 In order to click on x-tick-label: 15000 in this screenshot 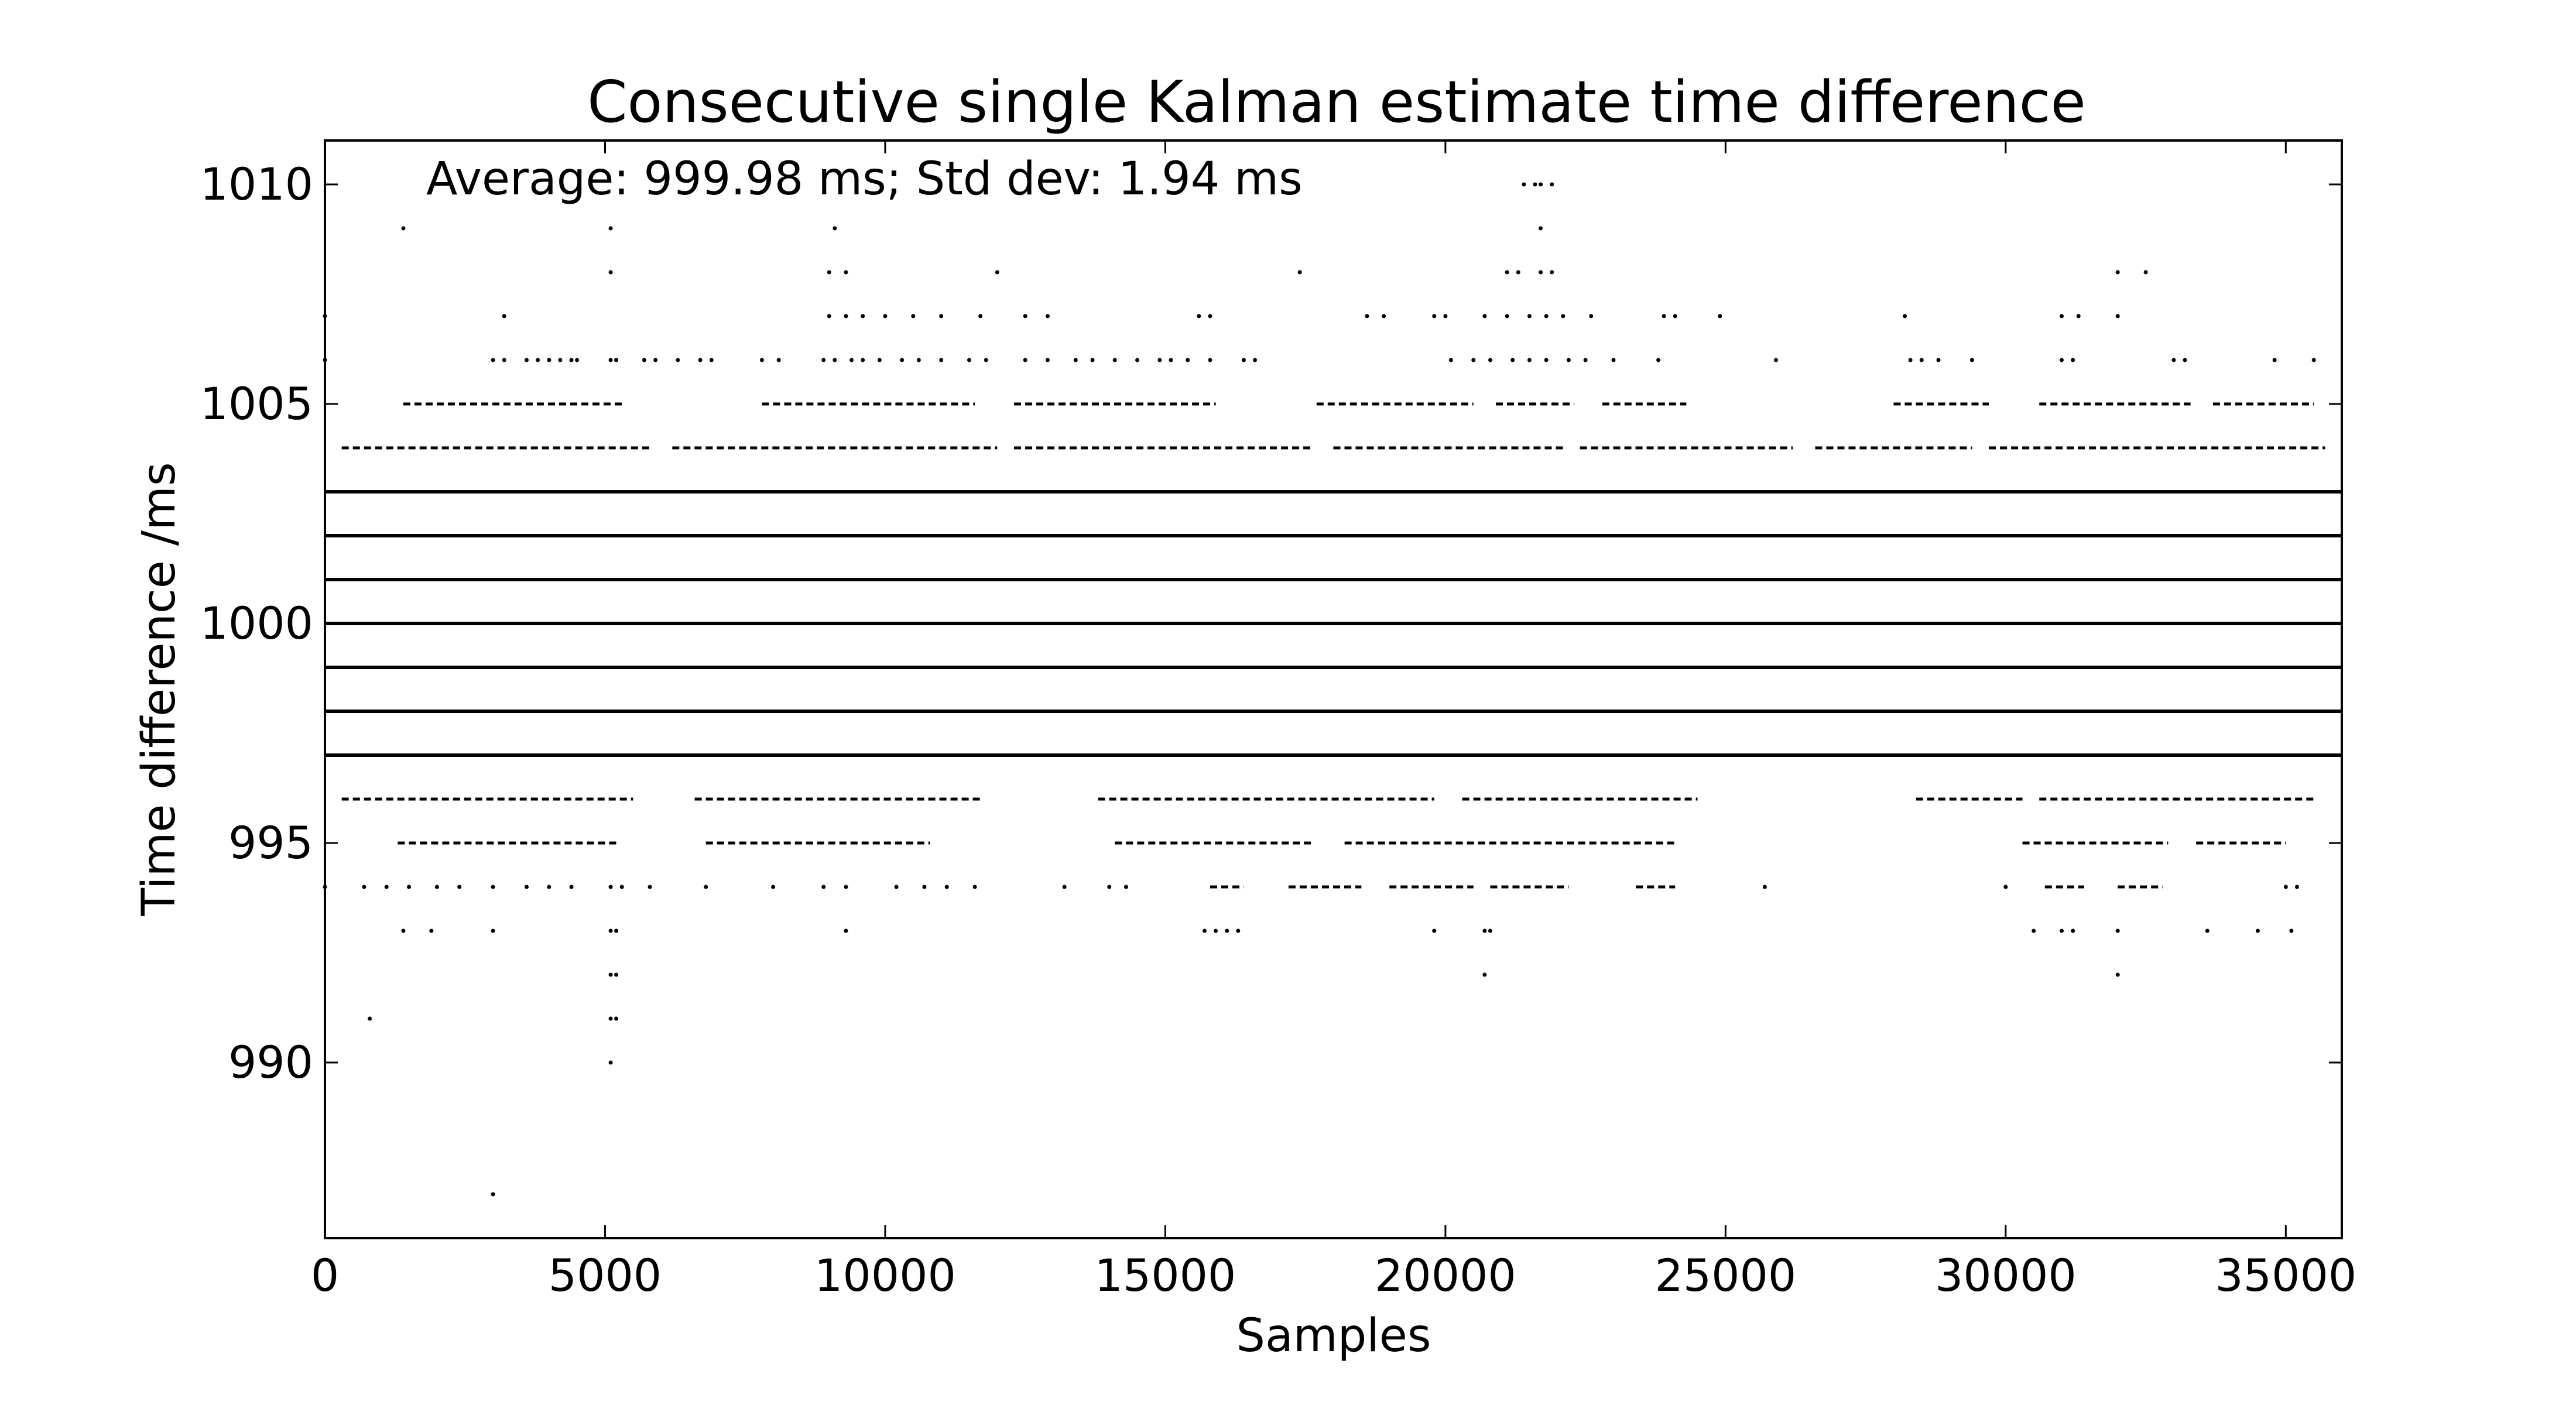, I will do `click(1165, 1275)`.